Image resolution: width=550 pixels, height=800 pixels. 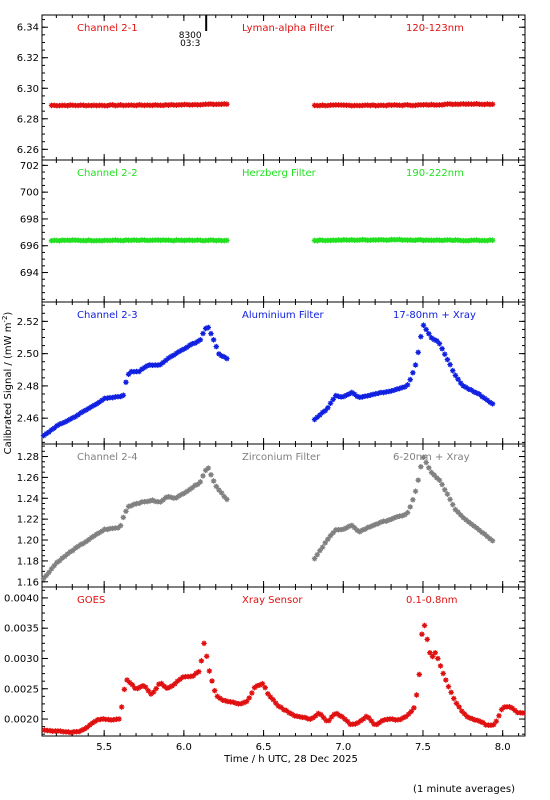 What do you see at coordinates (28, 582) in the screenshot?
I see `y-tick-label: 1.16` at bounding box center [28, 582].